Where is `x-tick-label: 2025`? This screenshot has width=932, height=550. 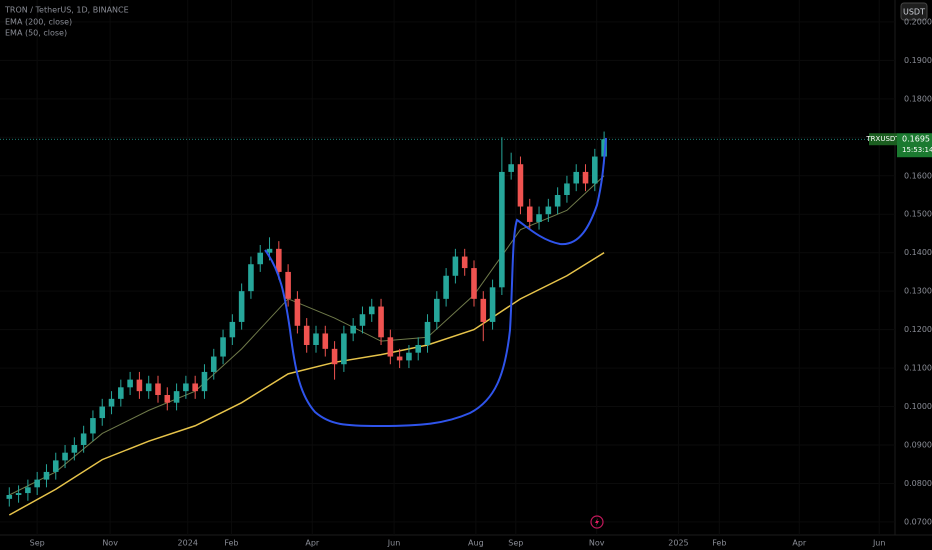 x-tick-label: 2025 is located at coordinates (678, 543).